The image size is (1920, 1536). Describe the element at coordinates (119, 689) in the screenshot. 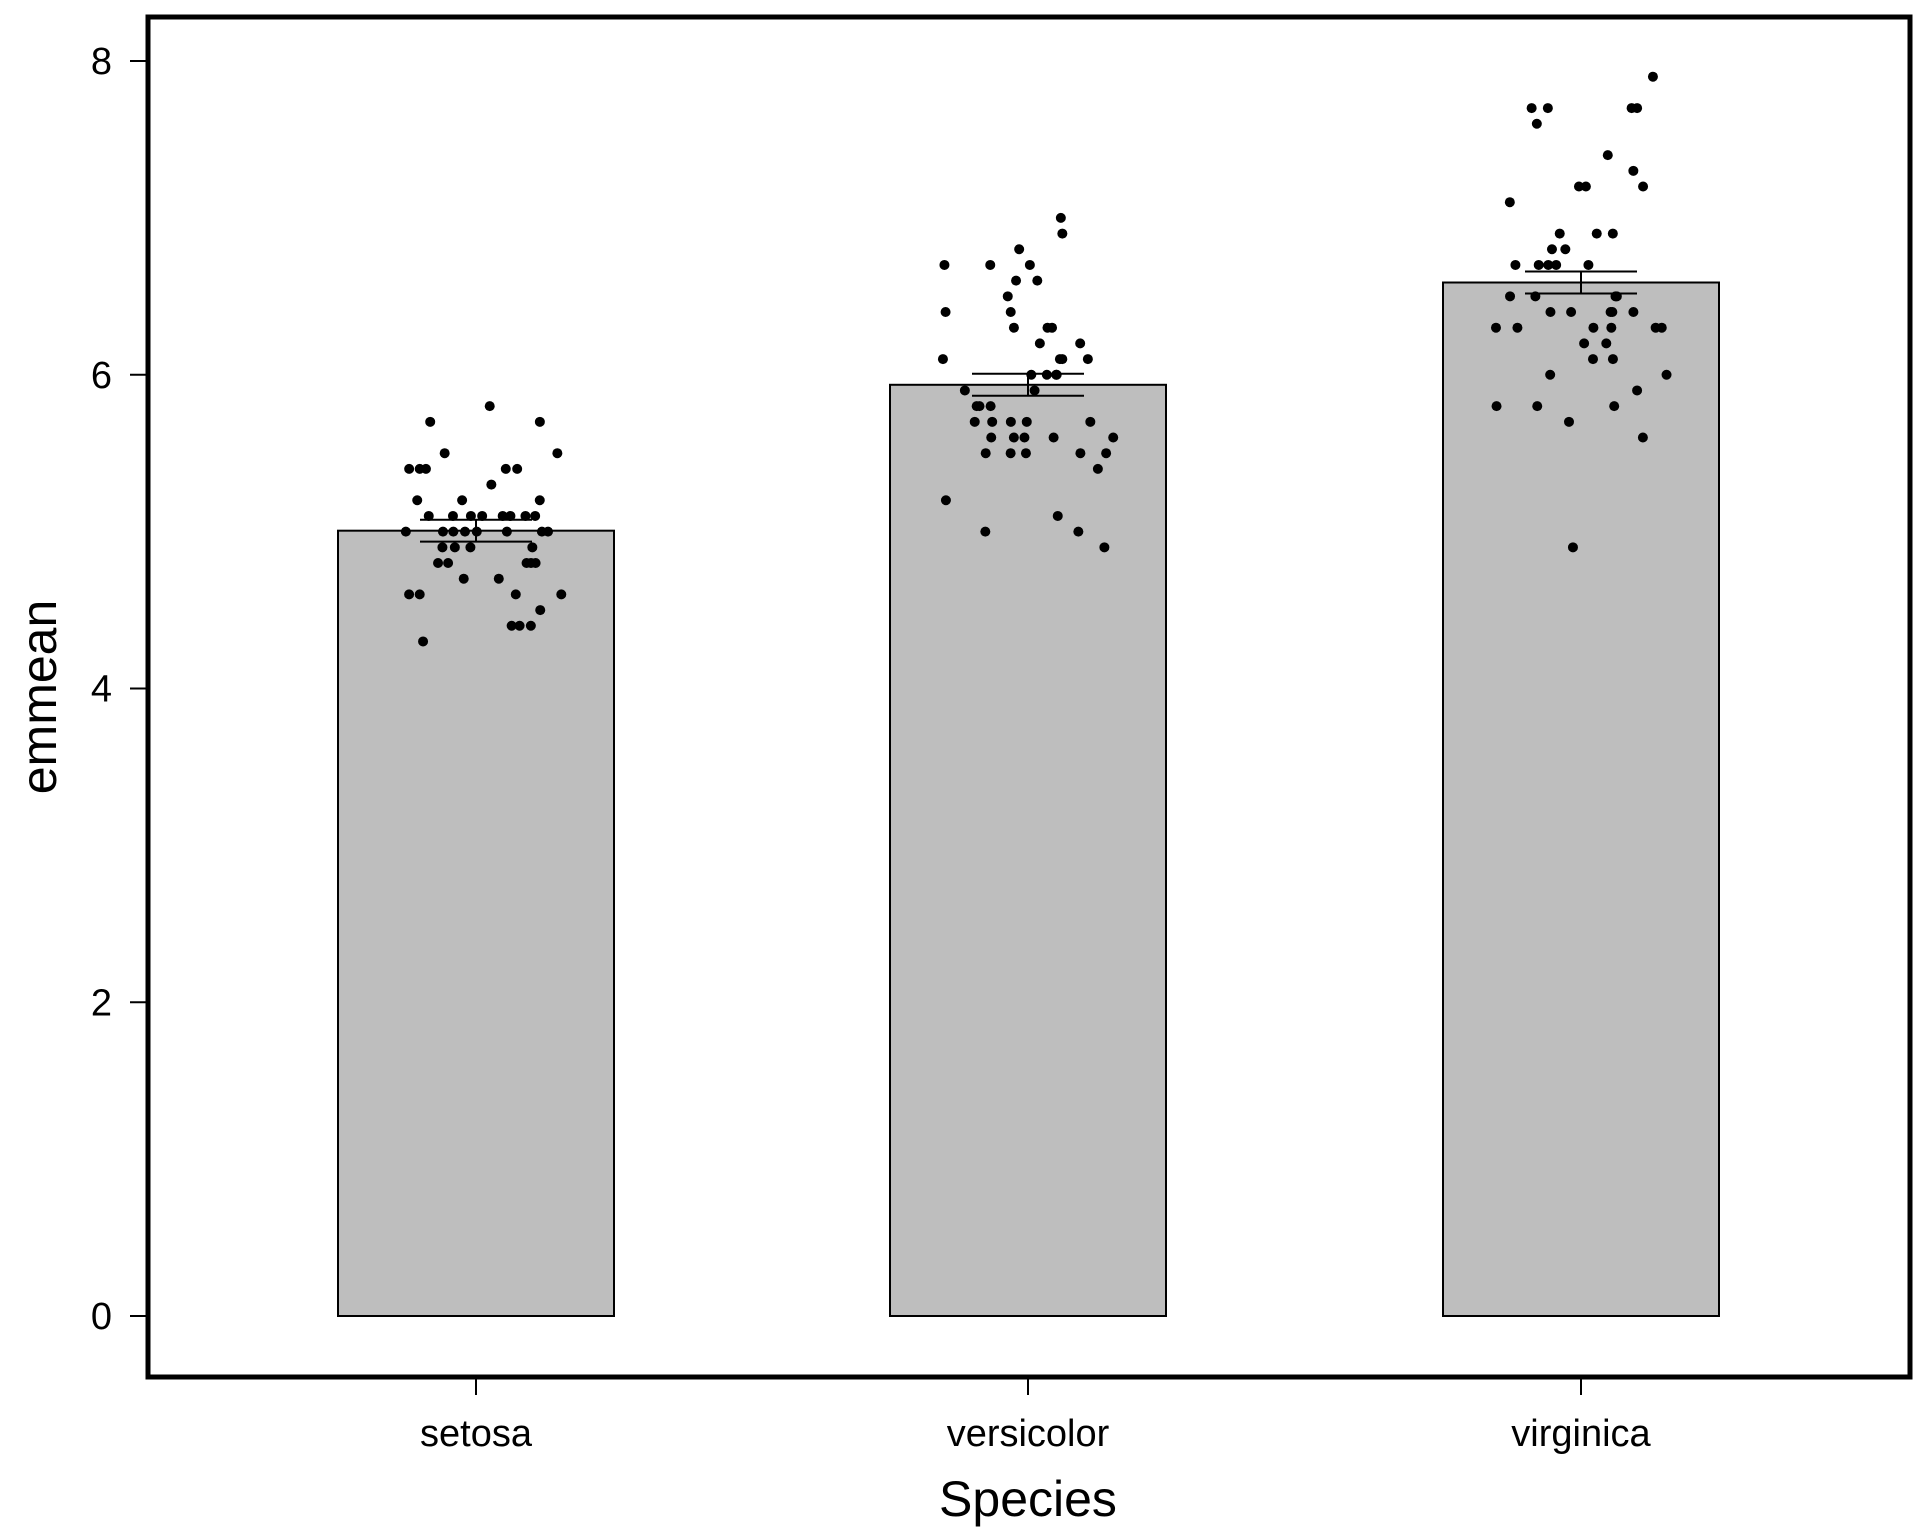

I see `y-axis: 0 2 4 6 8` at that location.